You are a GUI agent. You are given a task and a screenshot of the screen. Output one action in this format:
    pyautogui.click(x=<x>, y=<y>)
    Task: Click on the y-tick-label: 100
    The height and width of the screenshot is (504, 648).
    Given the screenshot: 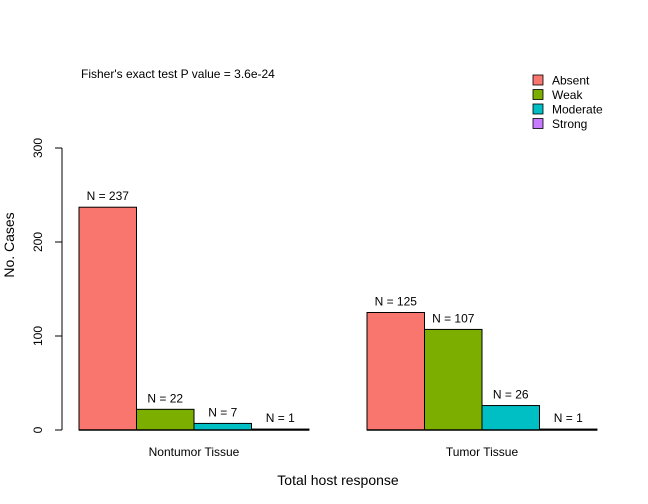 What is the action you would take?
    pyautogui.click(x=38, y=336)
    